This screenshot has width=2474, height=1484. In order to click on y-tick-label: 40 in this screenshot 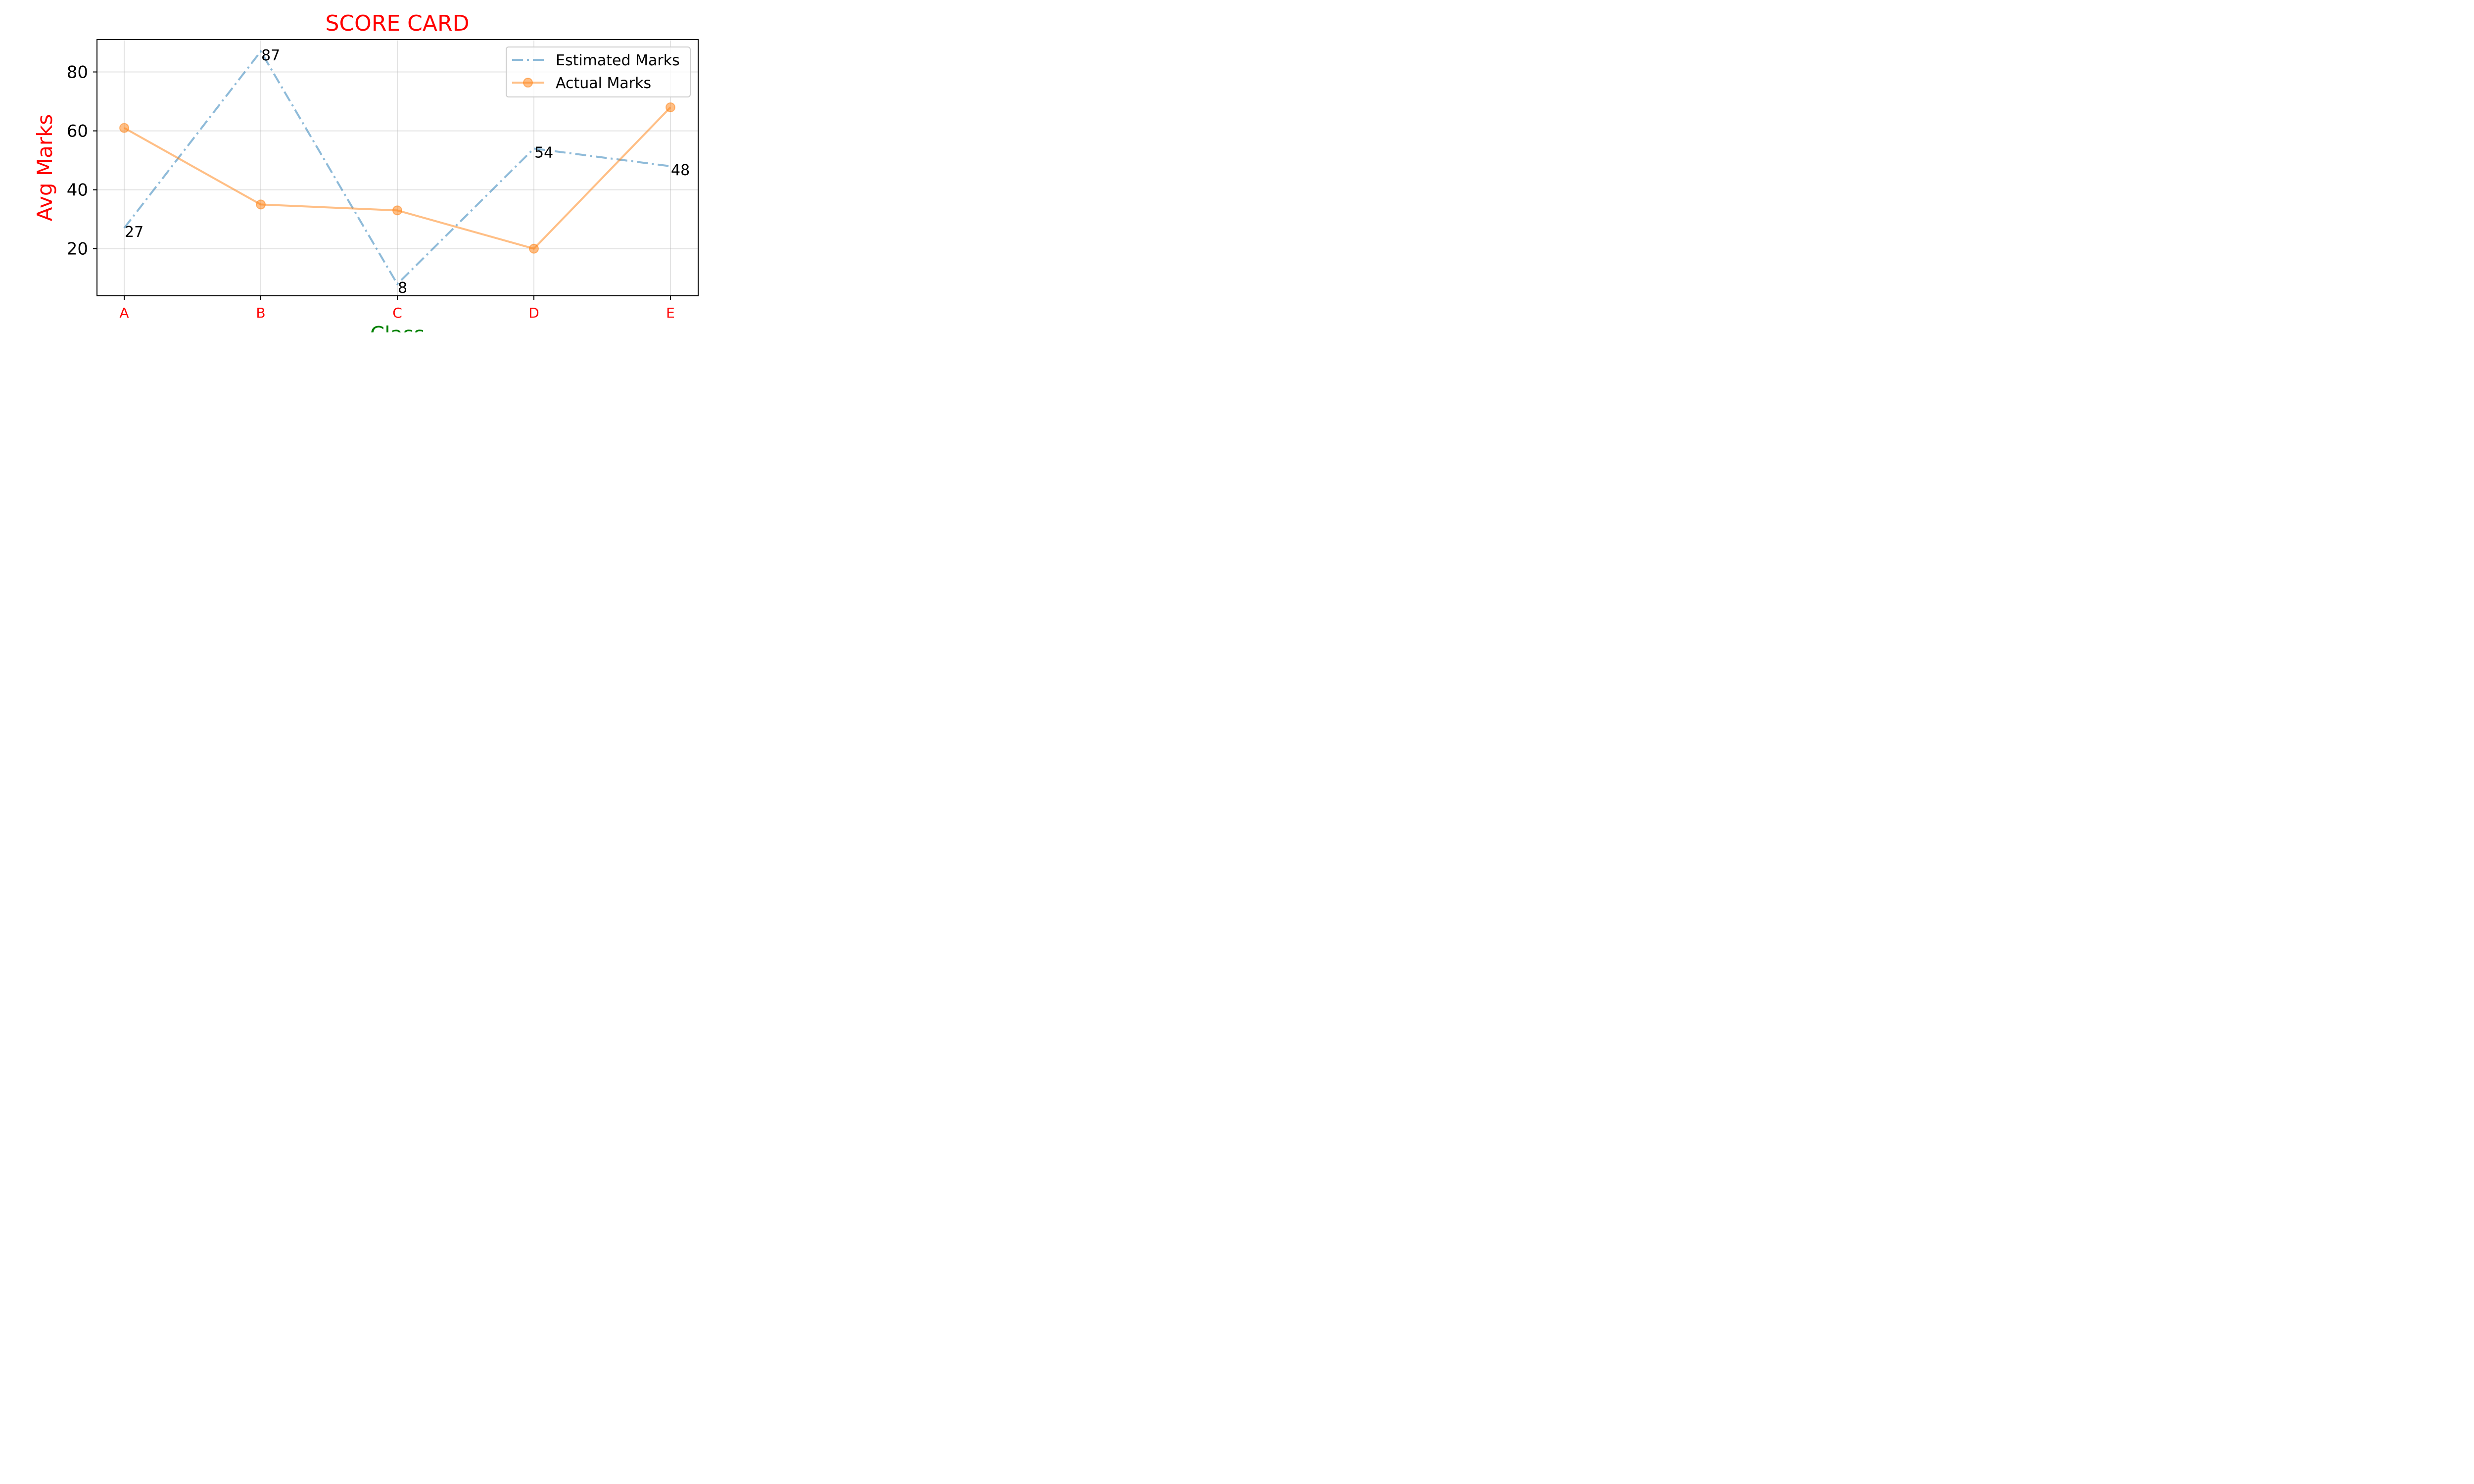, I will do `click(77, 190)`.